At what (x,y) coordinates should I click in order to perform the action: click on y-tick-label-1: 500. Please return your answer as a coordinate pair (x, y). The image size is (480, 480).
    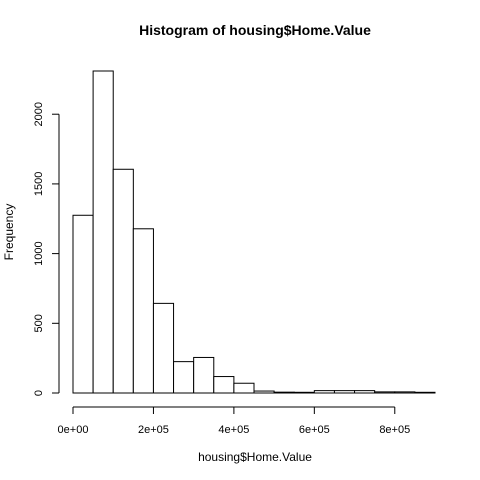
    Looking at the image, I should click on (39, 323).